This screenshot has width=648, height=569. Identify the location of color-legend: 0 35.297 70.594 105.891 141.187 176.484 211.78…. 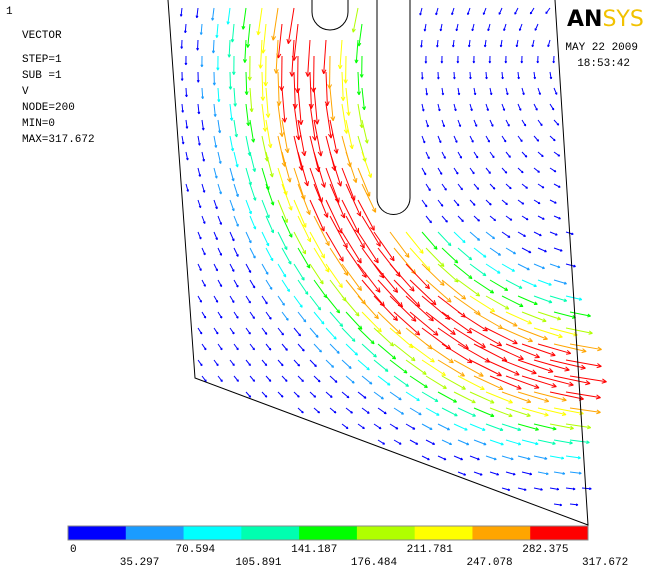
(347, 547).